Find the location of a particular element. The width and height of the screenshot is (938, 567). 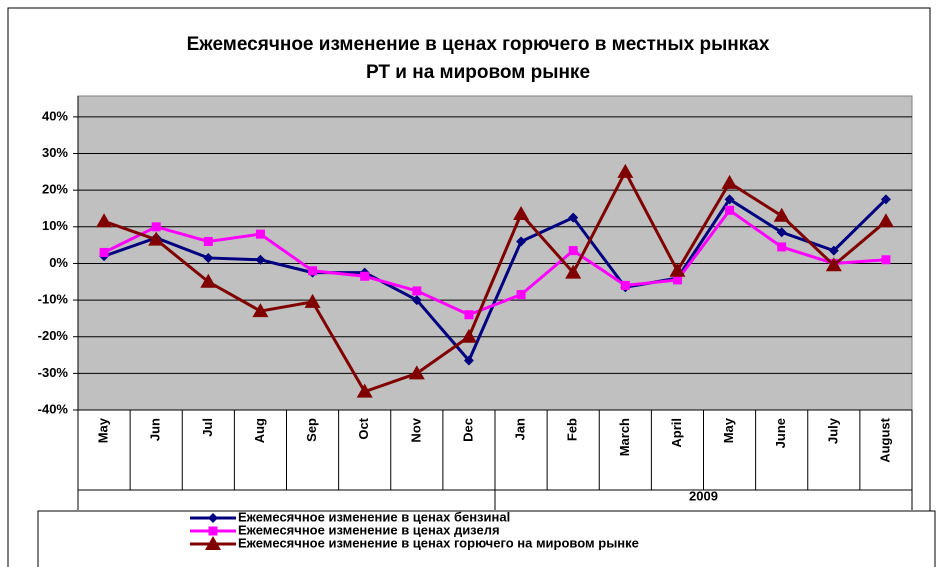

x-tick-label: Jan is located at coordinates (520, 429).